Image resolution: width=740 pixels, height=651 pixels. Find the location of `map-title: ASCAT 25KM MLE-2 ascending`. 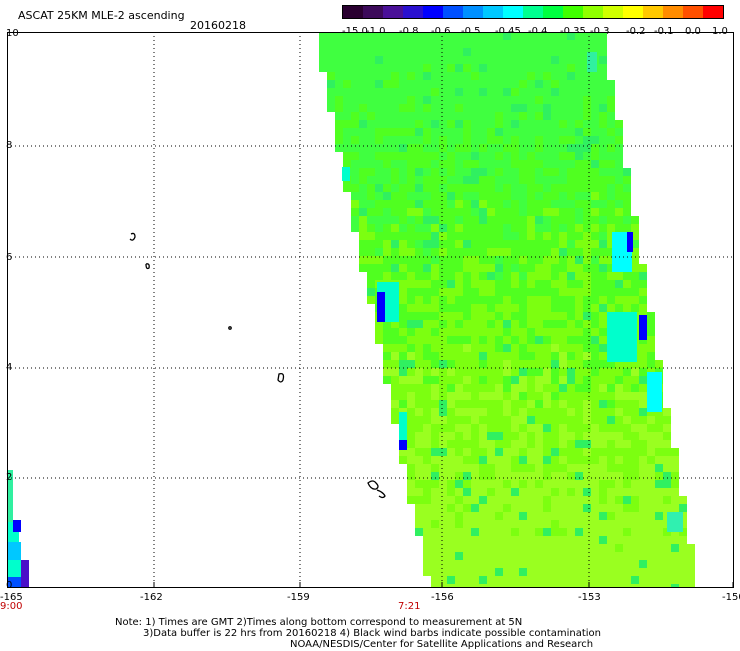

map-title: ASCAT 25KM MLE-2 ascending is located at coordinates (101, 15).